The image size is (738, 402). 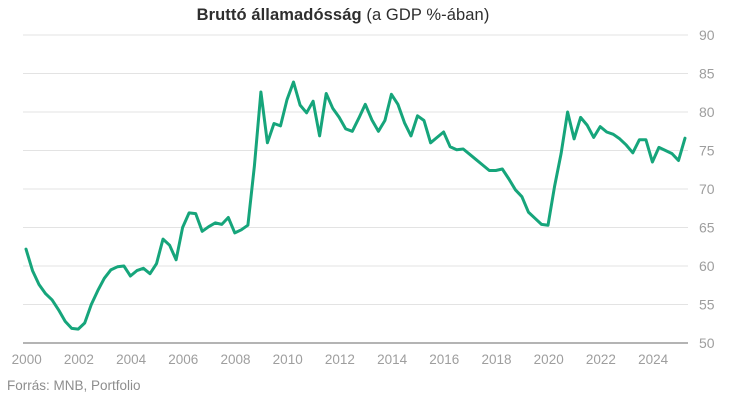 I want to click on x-axis-label: 2000, so click(x=27, y=359).